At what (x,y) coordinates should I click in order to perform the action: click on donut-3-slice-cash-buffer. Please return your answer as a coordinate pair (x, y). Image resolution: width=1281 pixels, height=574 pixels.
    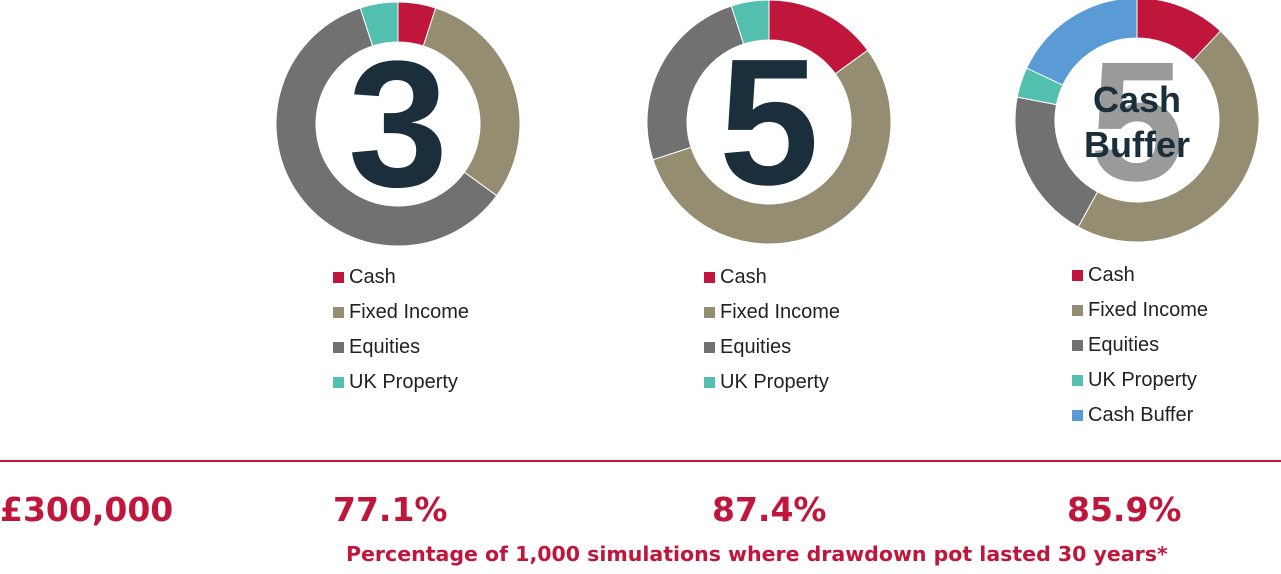
    Looking at the image, I should click on (1081, 43).